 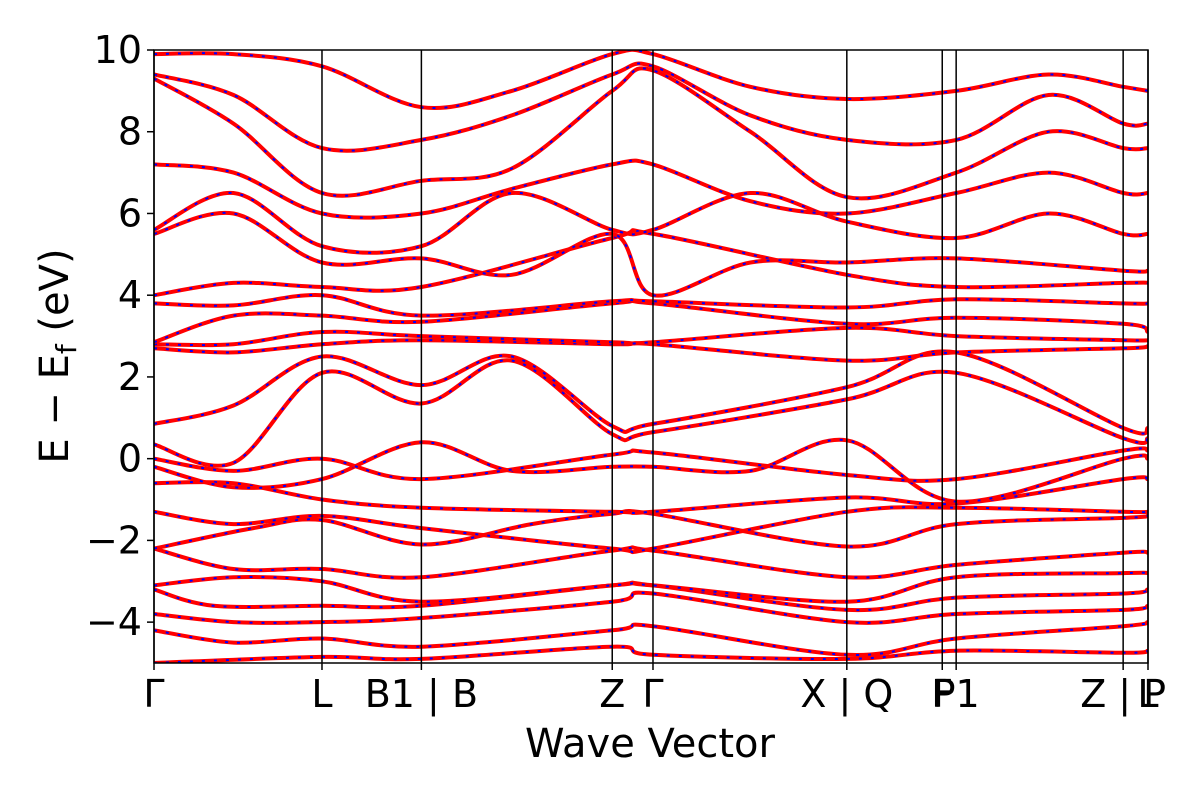 What do you see at coordinates (114, 540) in the screenshot?
I see `y-tick-label-6: −2` at bounding box center [114, 540].